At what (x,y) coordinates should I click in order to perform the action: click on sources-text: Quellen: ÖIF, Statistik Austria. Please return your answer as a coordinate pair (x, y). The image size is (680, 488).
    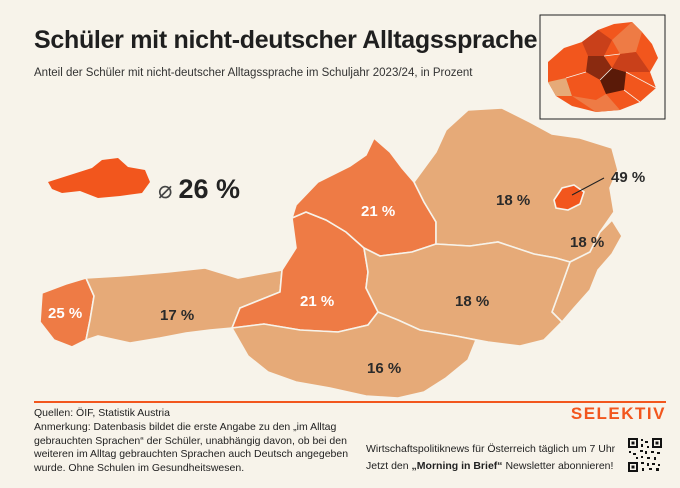
    Looking at the image, I should click on (102, 413).